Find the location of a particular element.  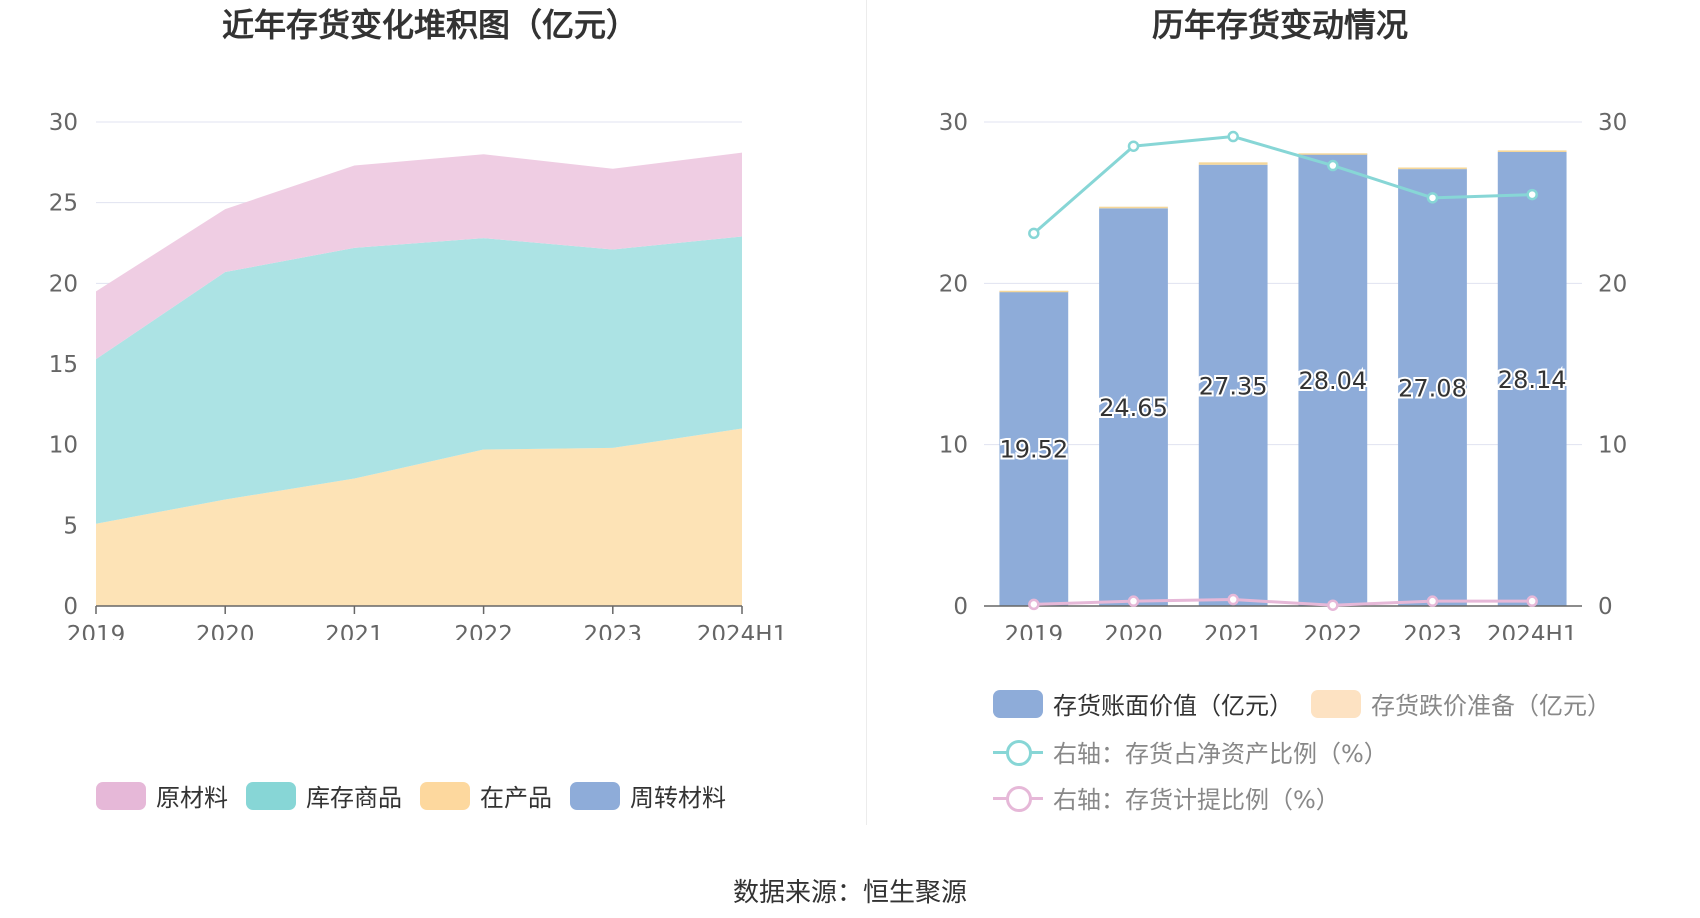

legend-item-raw-materials: 原材料 is located at coordinates (162, 795).